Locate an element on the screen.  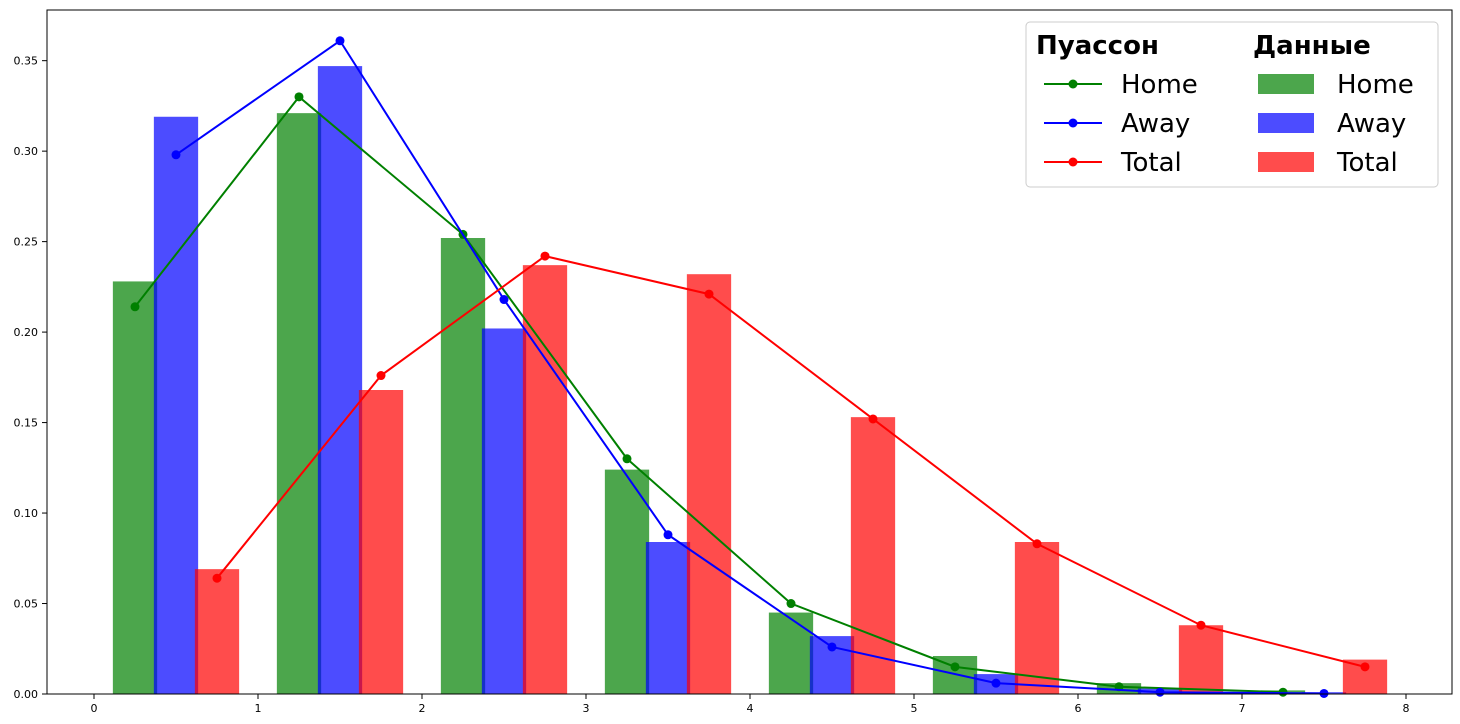
x-tick-label-6: 6 is located at coordinates (1078, 708).